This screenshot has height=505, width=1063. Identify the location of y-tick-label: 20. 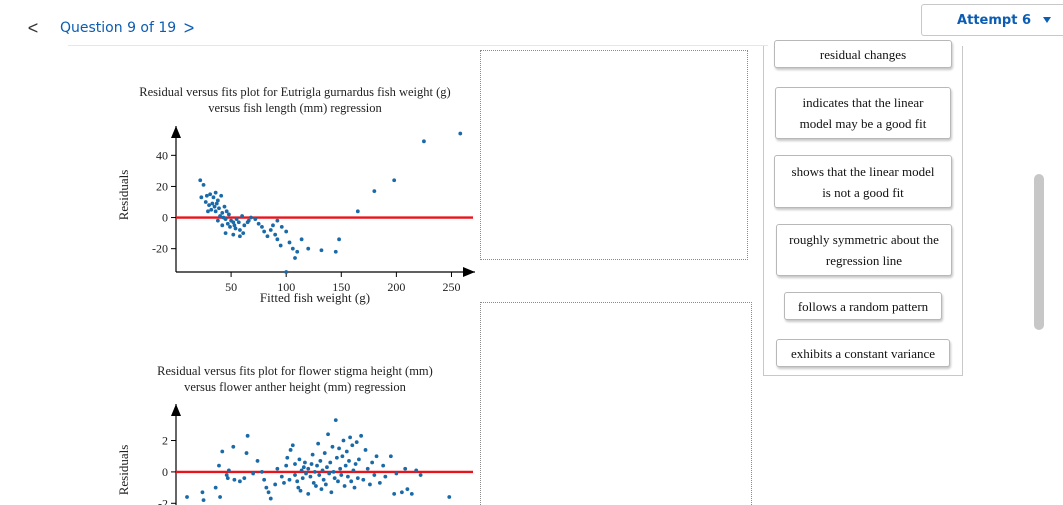
(162, 186).